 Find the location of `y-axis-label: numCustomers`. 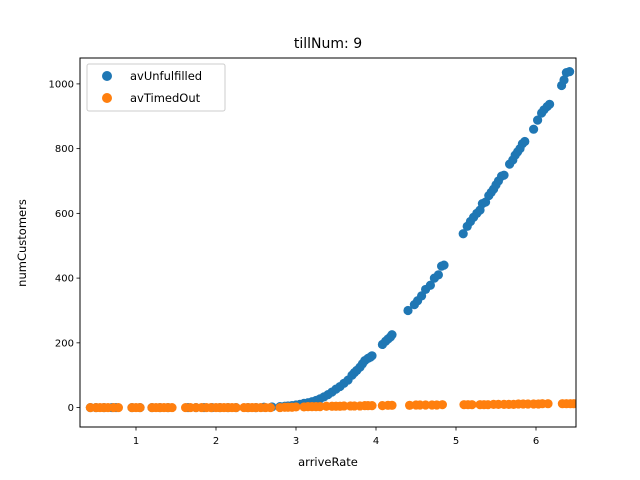

y-axis-label: numCustomers is located at coordinates (22, 243).